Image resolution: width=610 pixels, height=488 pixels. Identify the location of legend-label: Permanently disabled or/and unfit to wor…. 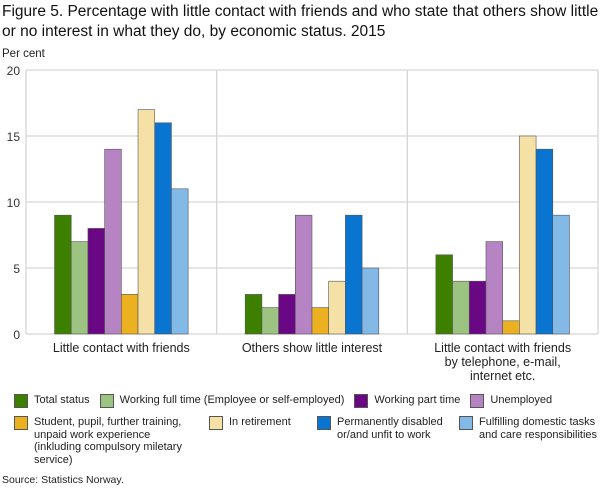
(390, 428).